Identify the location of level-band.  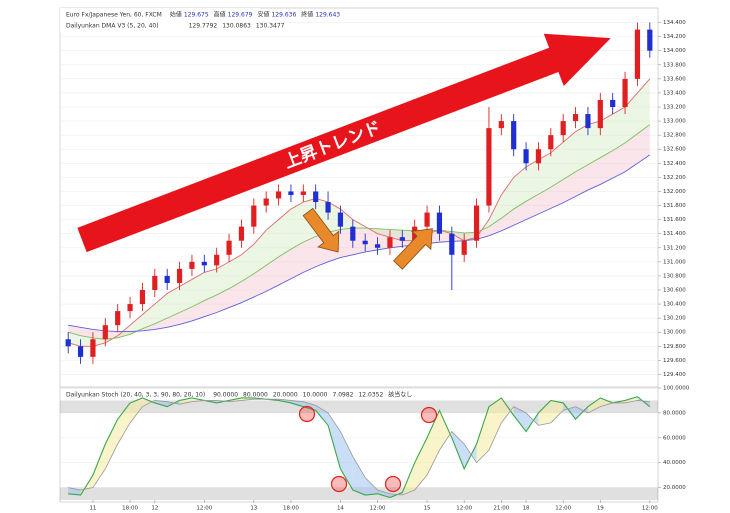
(359, 493).